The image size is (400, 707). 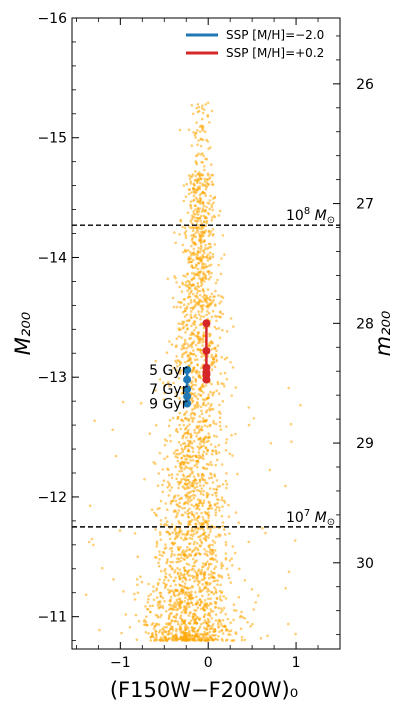 What do you see at coordinates (168, 405) in the screenshot?
I see `age-label: 9 Gyr` at bounding box center [168, 405].